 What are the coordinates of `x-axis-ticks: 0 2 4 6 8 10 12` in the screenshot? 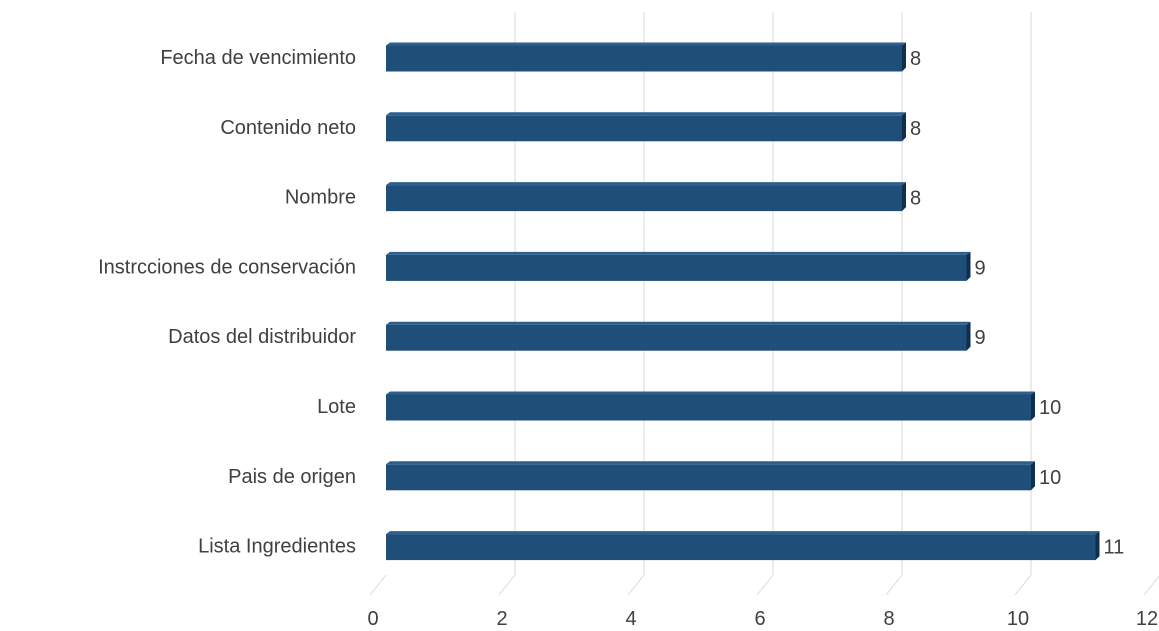 It's located at (762, 619).